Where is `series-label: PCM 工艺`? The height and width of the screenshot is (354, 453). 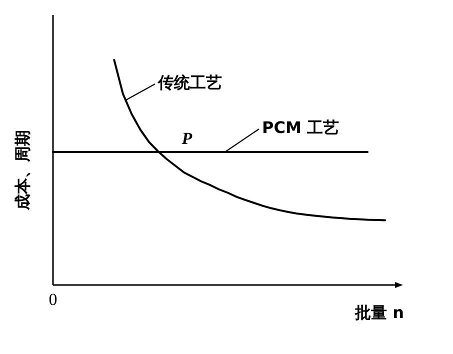
series-label: PCM 工艺 is located at coordinates (300, 127).